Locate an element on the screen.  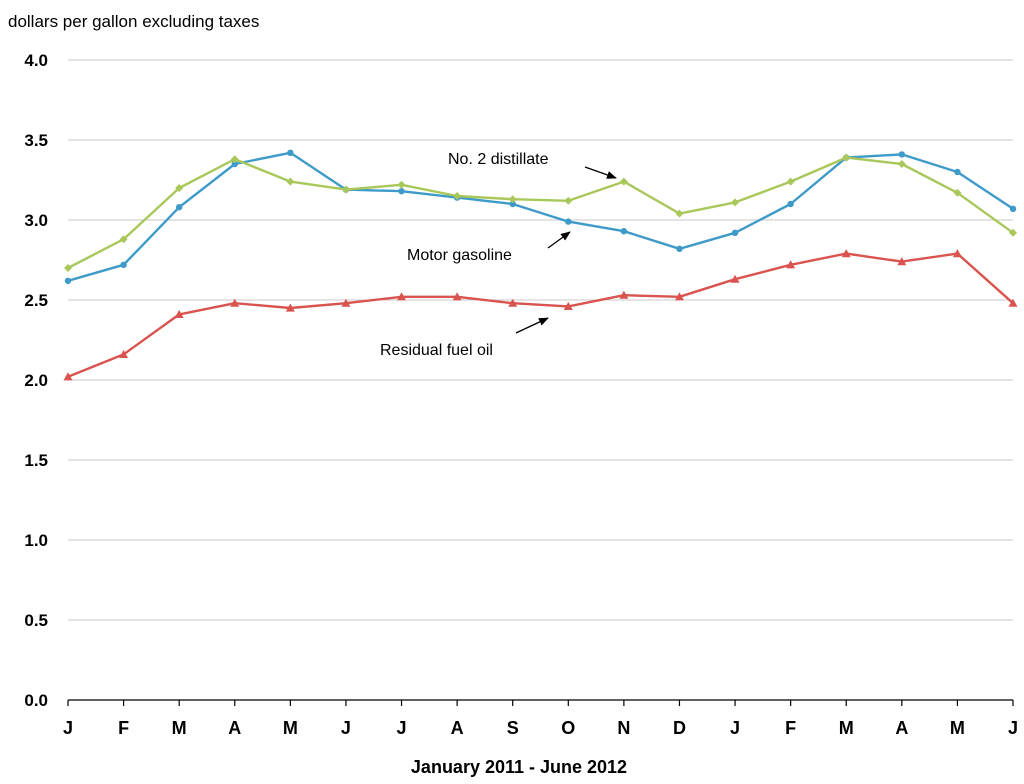
unit-label: dollars per gallon excluding taxes is located at coordinates (133, 21).